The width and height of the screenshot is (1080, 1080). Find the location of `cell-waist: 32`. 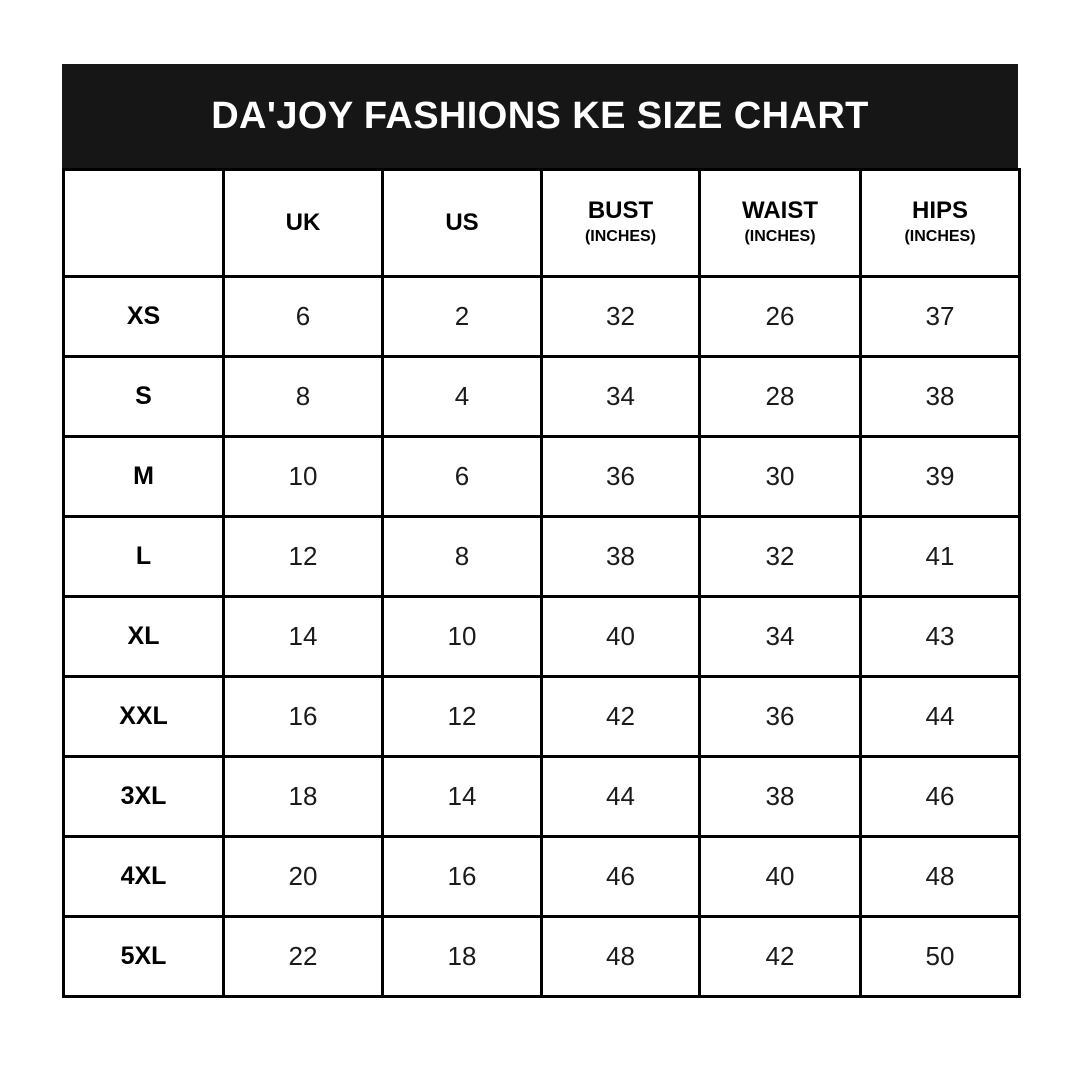

cell-waist: 32 is located at coordinates (780, 556).